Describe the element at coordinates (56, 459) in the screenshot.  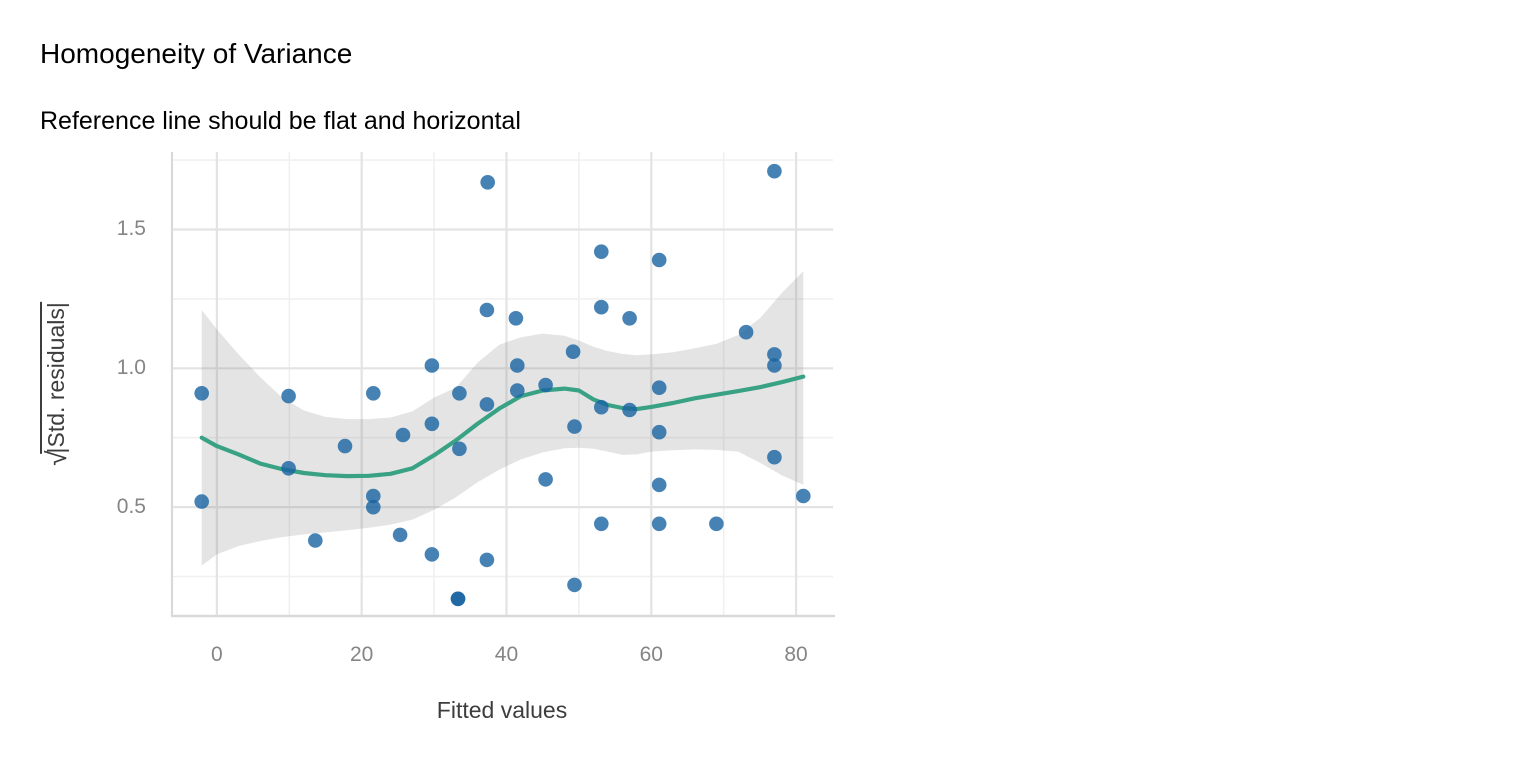
I see `sqrt-symbol: √` at that location.